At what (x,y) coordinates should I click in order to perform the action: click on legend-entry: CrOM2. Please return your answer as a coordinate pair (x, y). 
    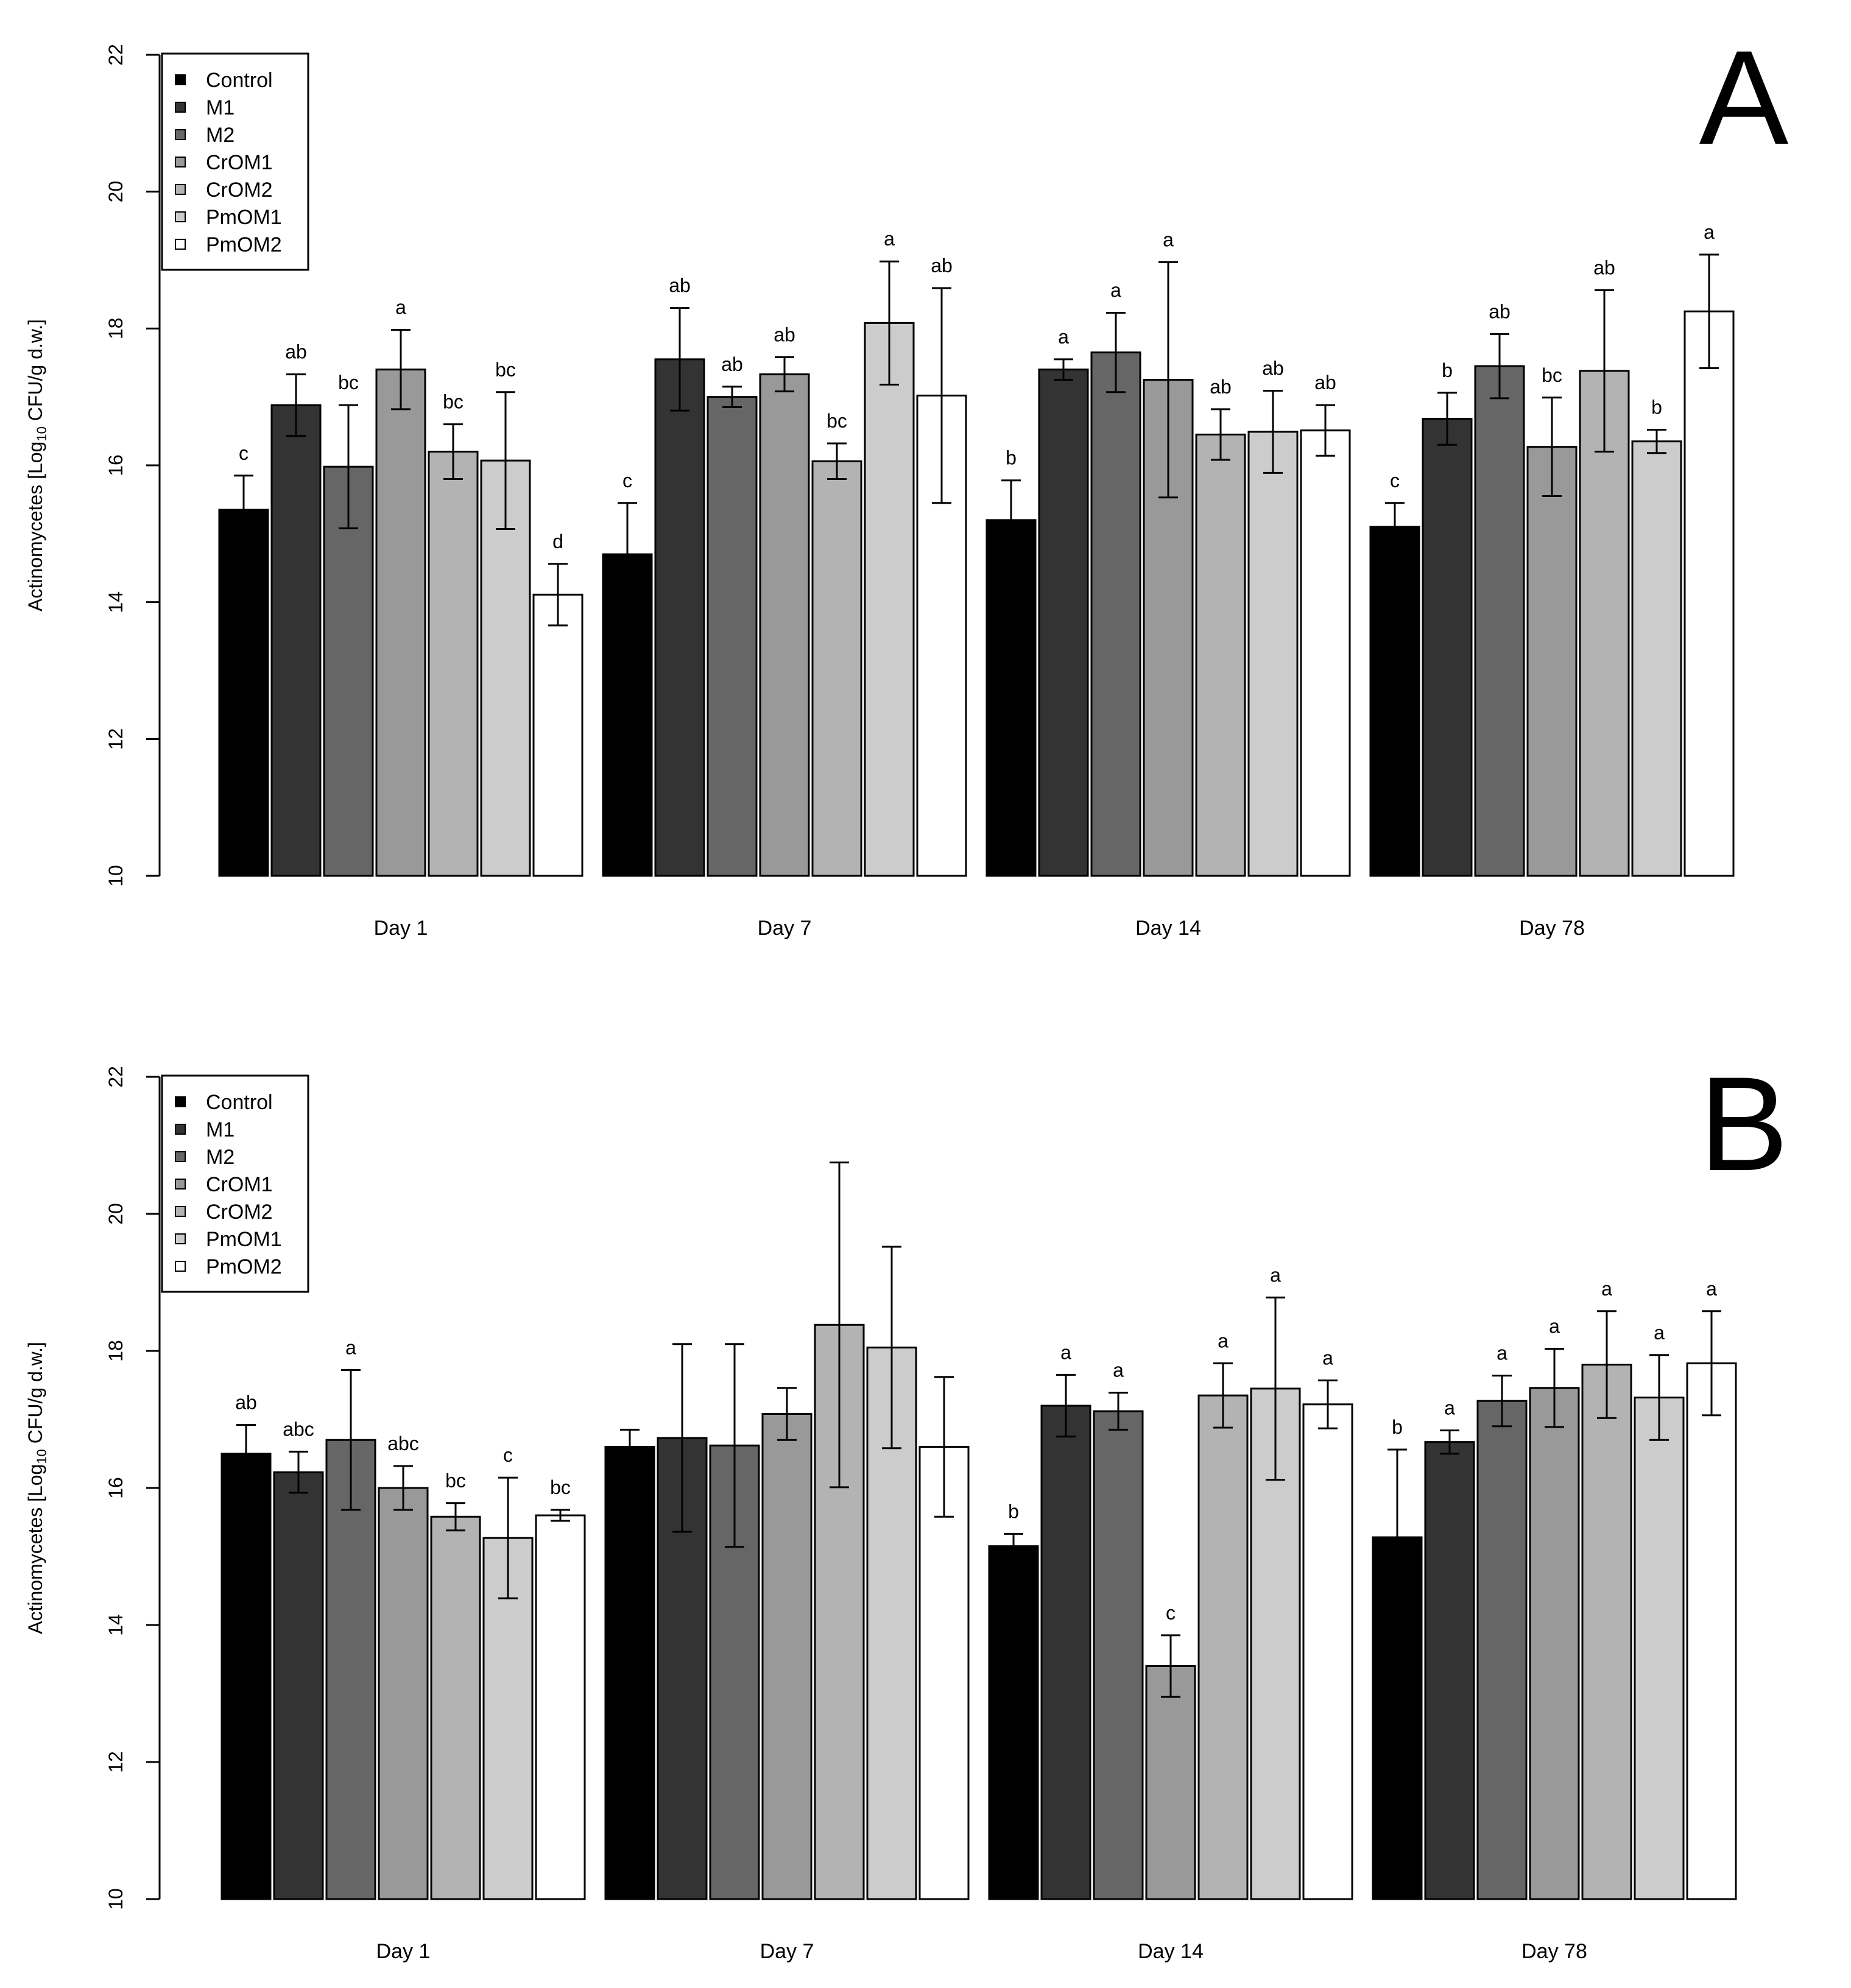
    Looking at the image, I should click on (239, 190).